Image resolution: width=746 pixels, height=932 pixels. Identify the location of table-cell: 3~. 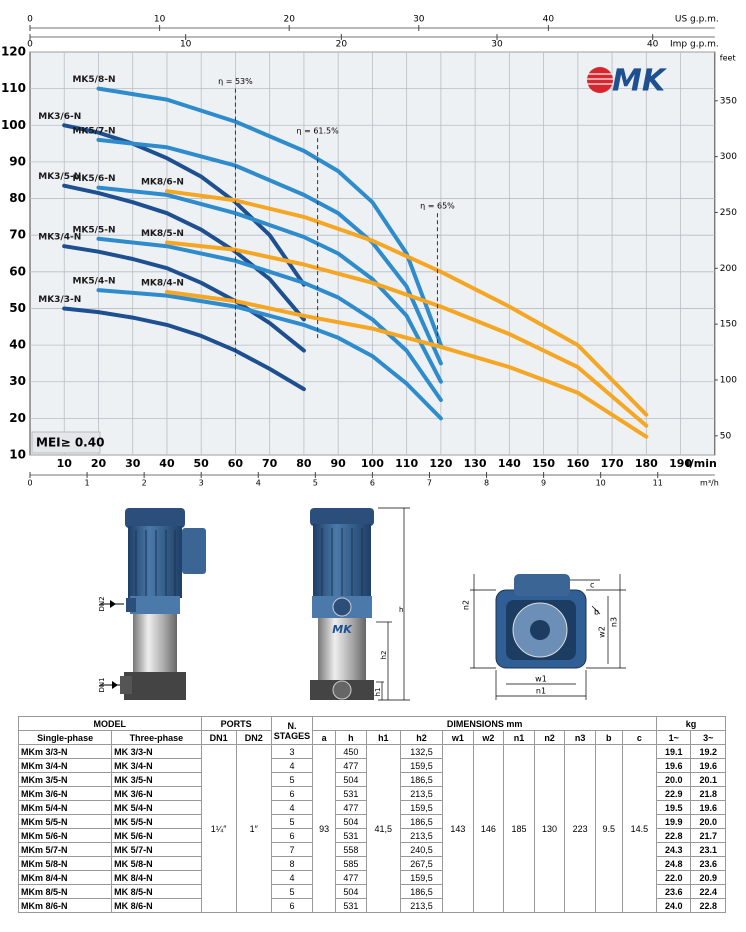
(708, 737).